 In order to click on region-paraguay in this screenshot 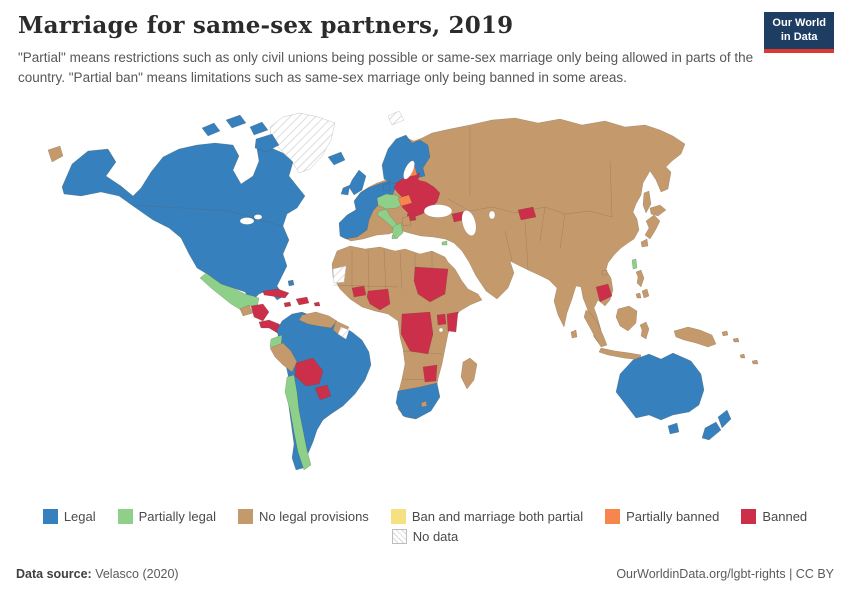, I will do `click(323, 392)`.